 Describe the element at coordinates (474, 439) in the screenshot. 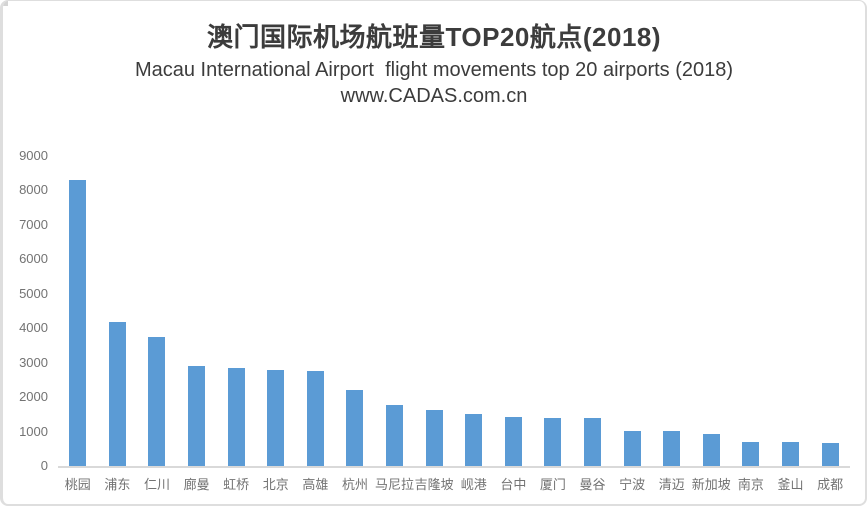

I see `bar-岘港` at that location.